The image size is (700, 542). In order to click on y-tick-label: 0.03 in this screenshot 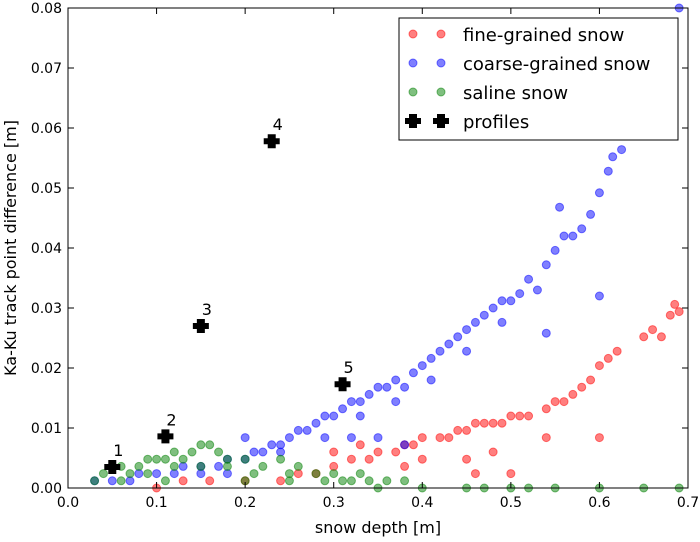, I will do `click(46, 309)`.